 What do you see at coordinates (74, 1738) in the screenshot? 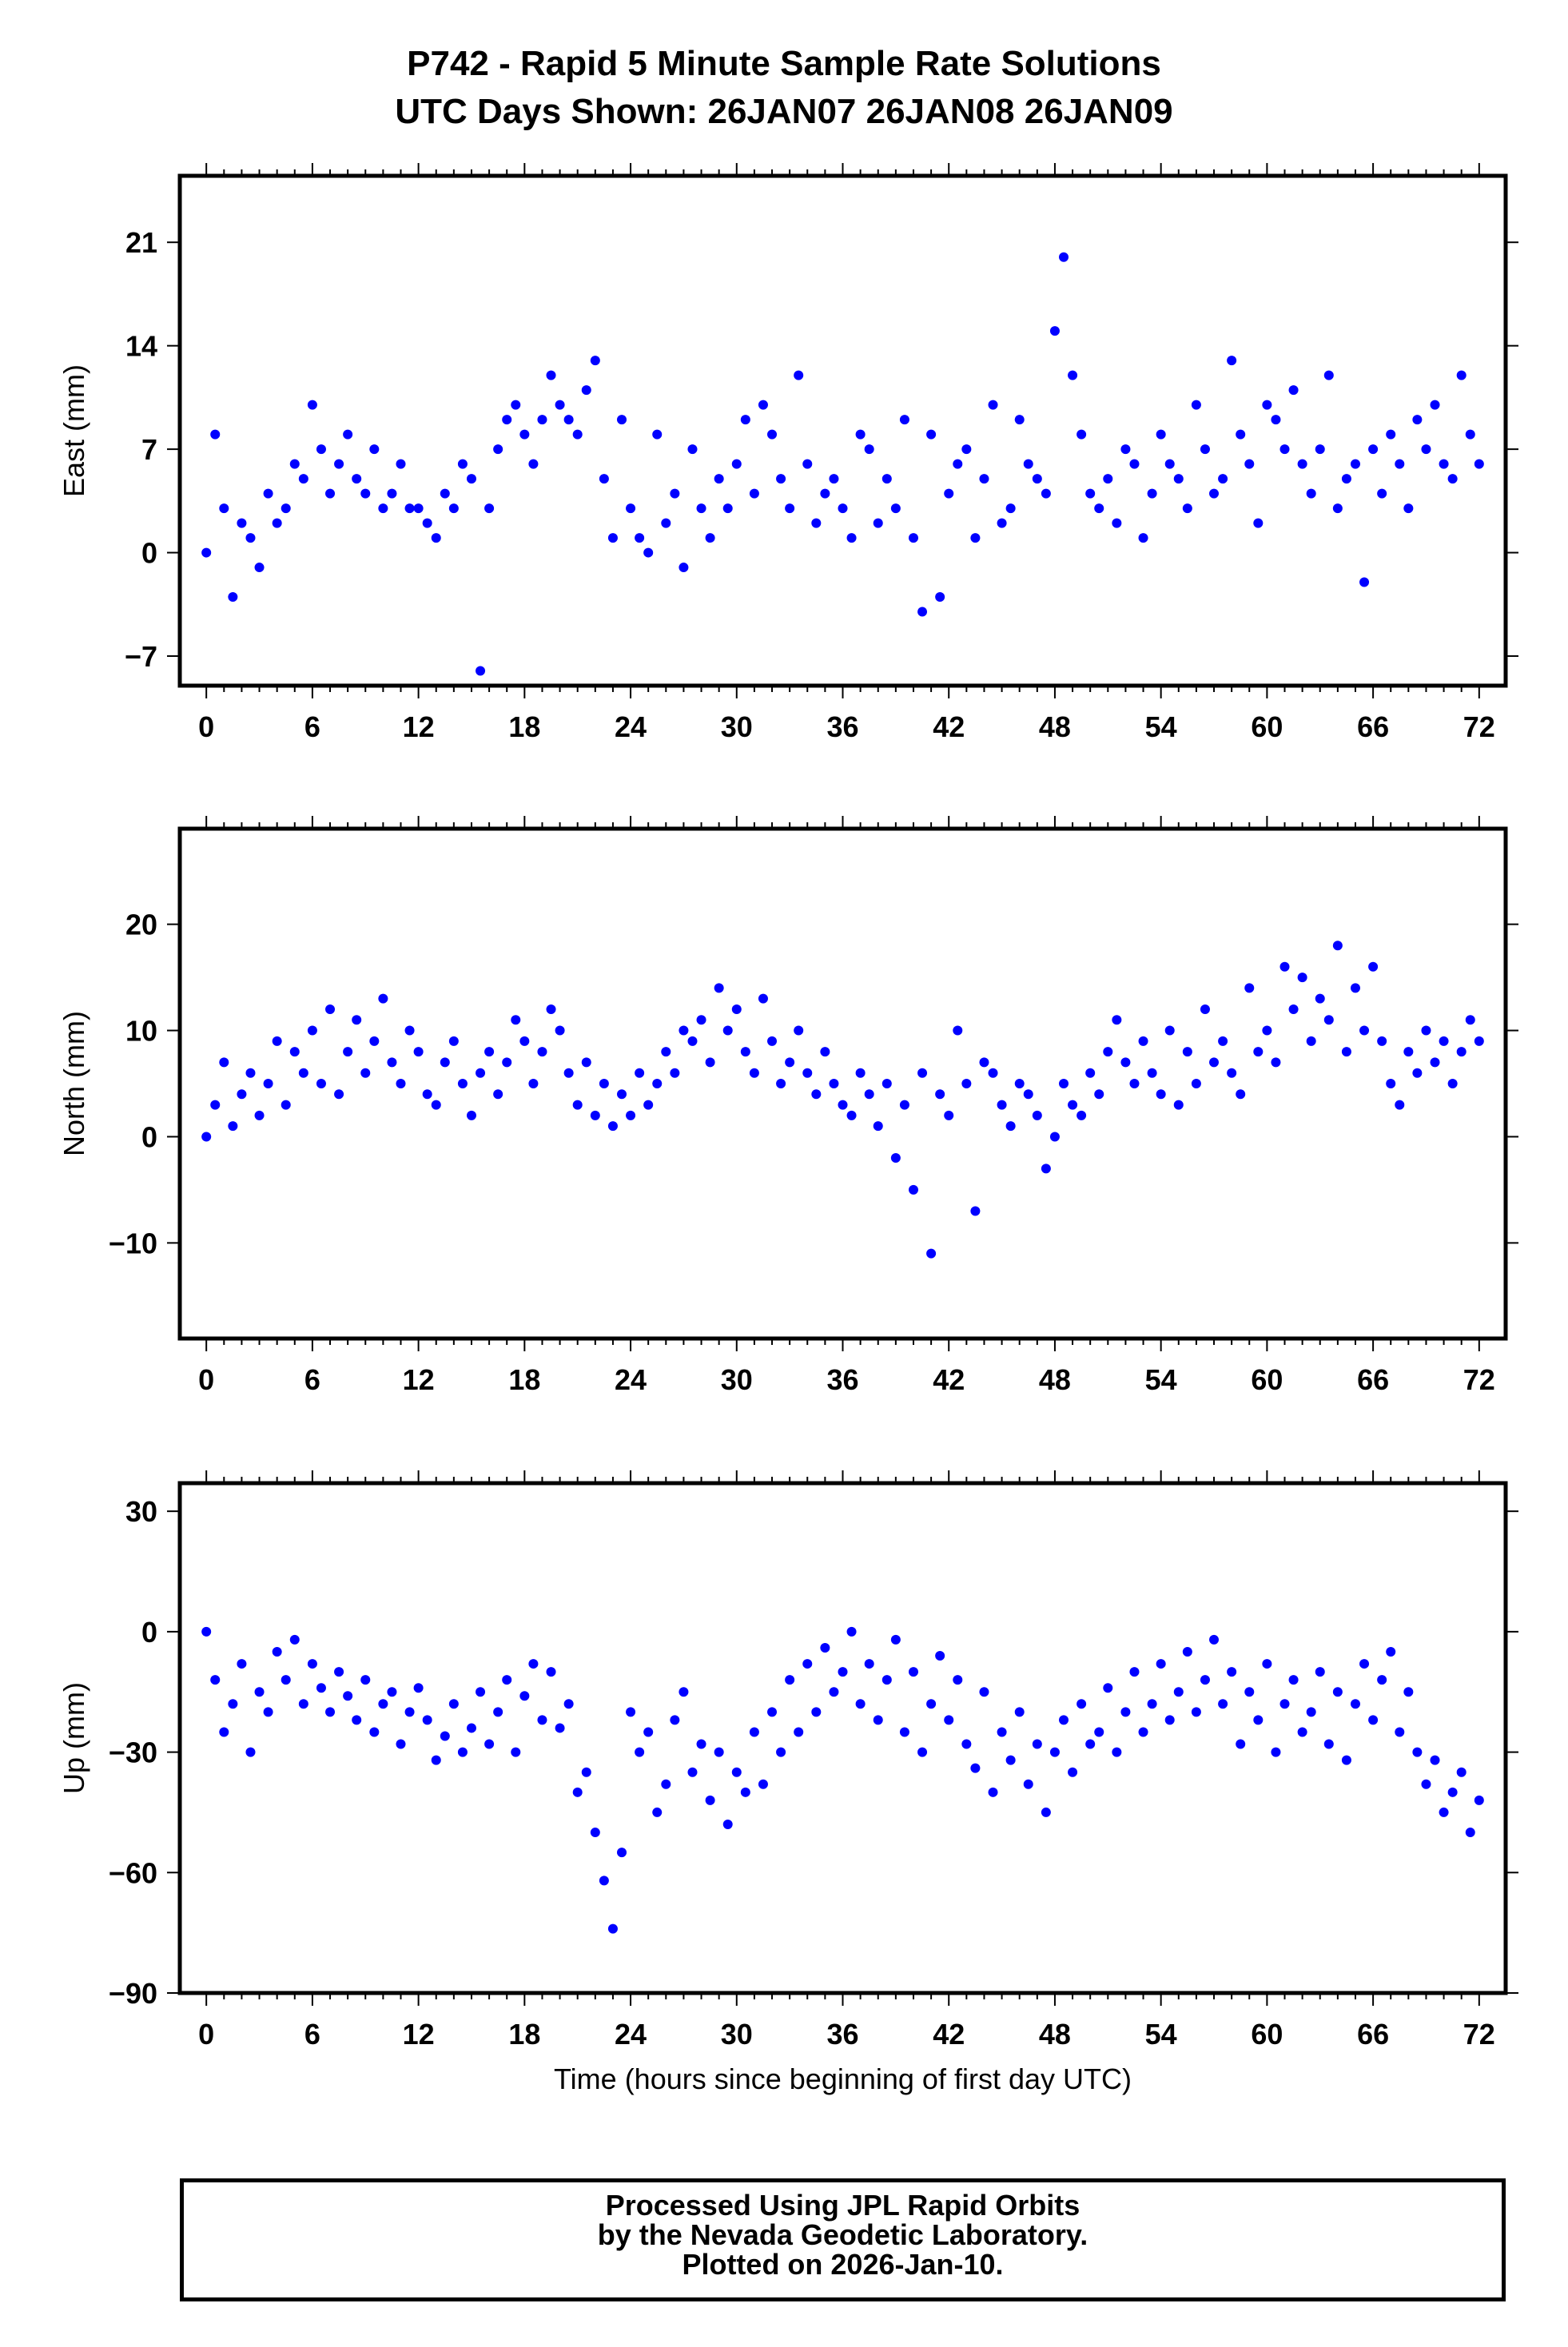
I see `up-y-axis-label: Up (mm)` at bounding box center [74, 1738].